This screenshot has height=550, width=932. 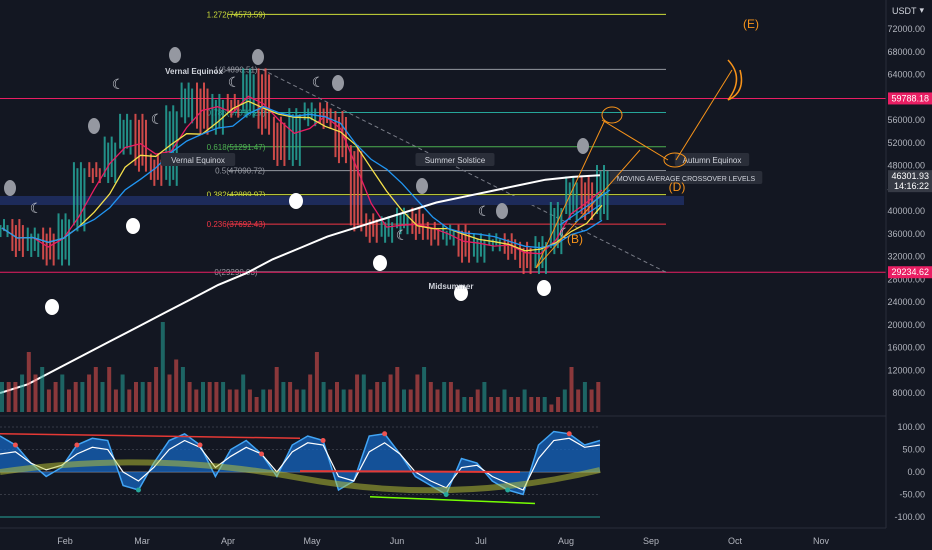 I want to click on osc-green-trend, so click(x=452, y=500).